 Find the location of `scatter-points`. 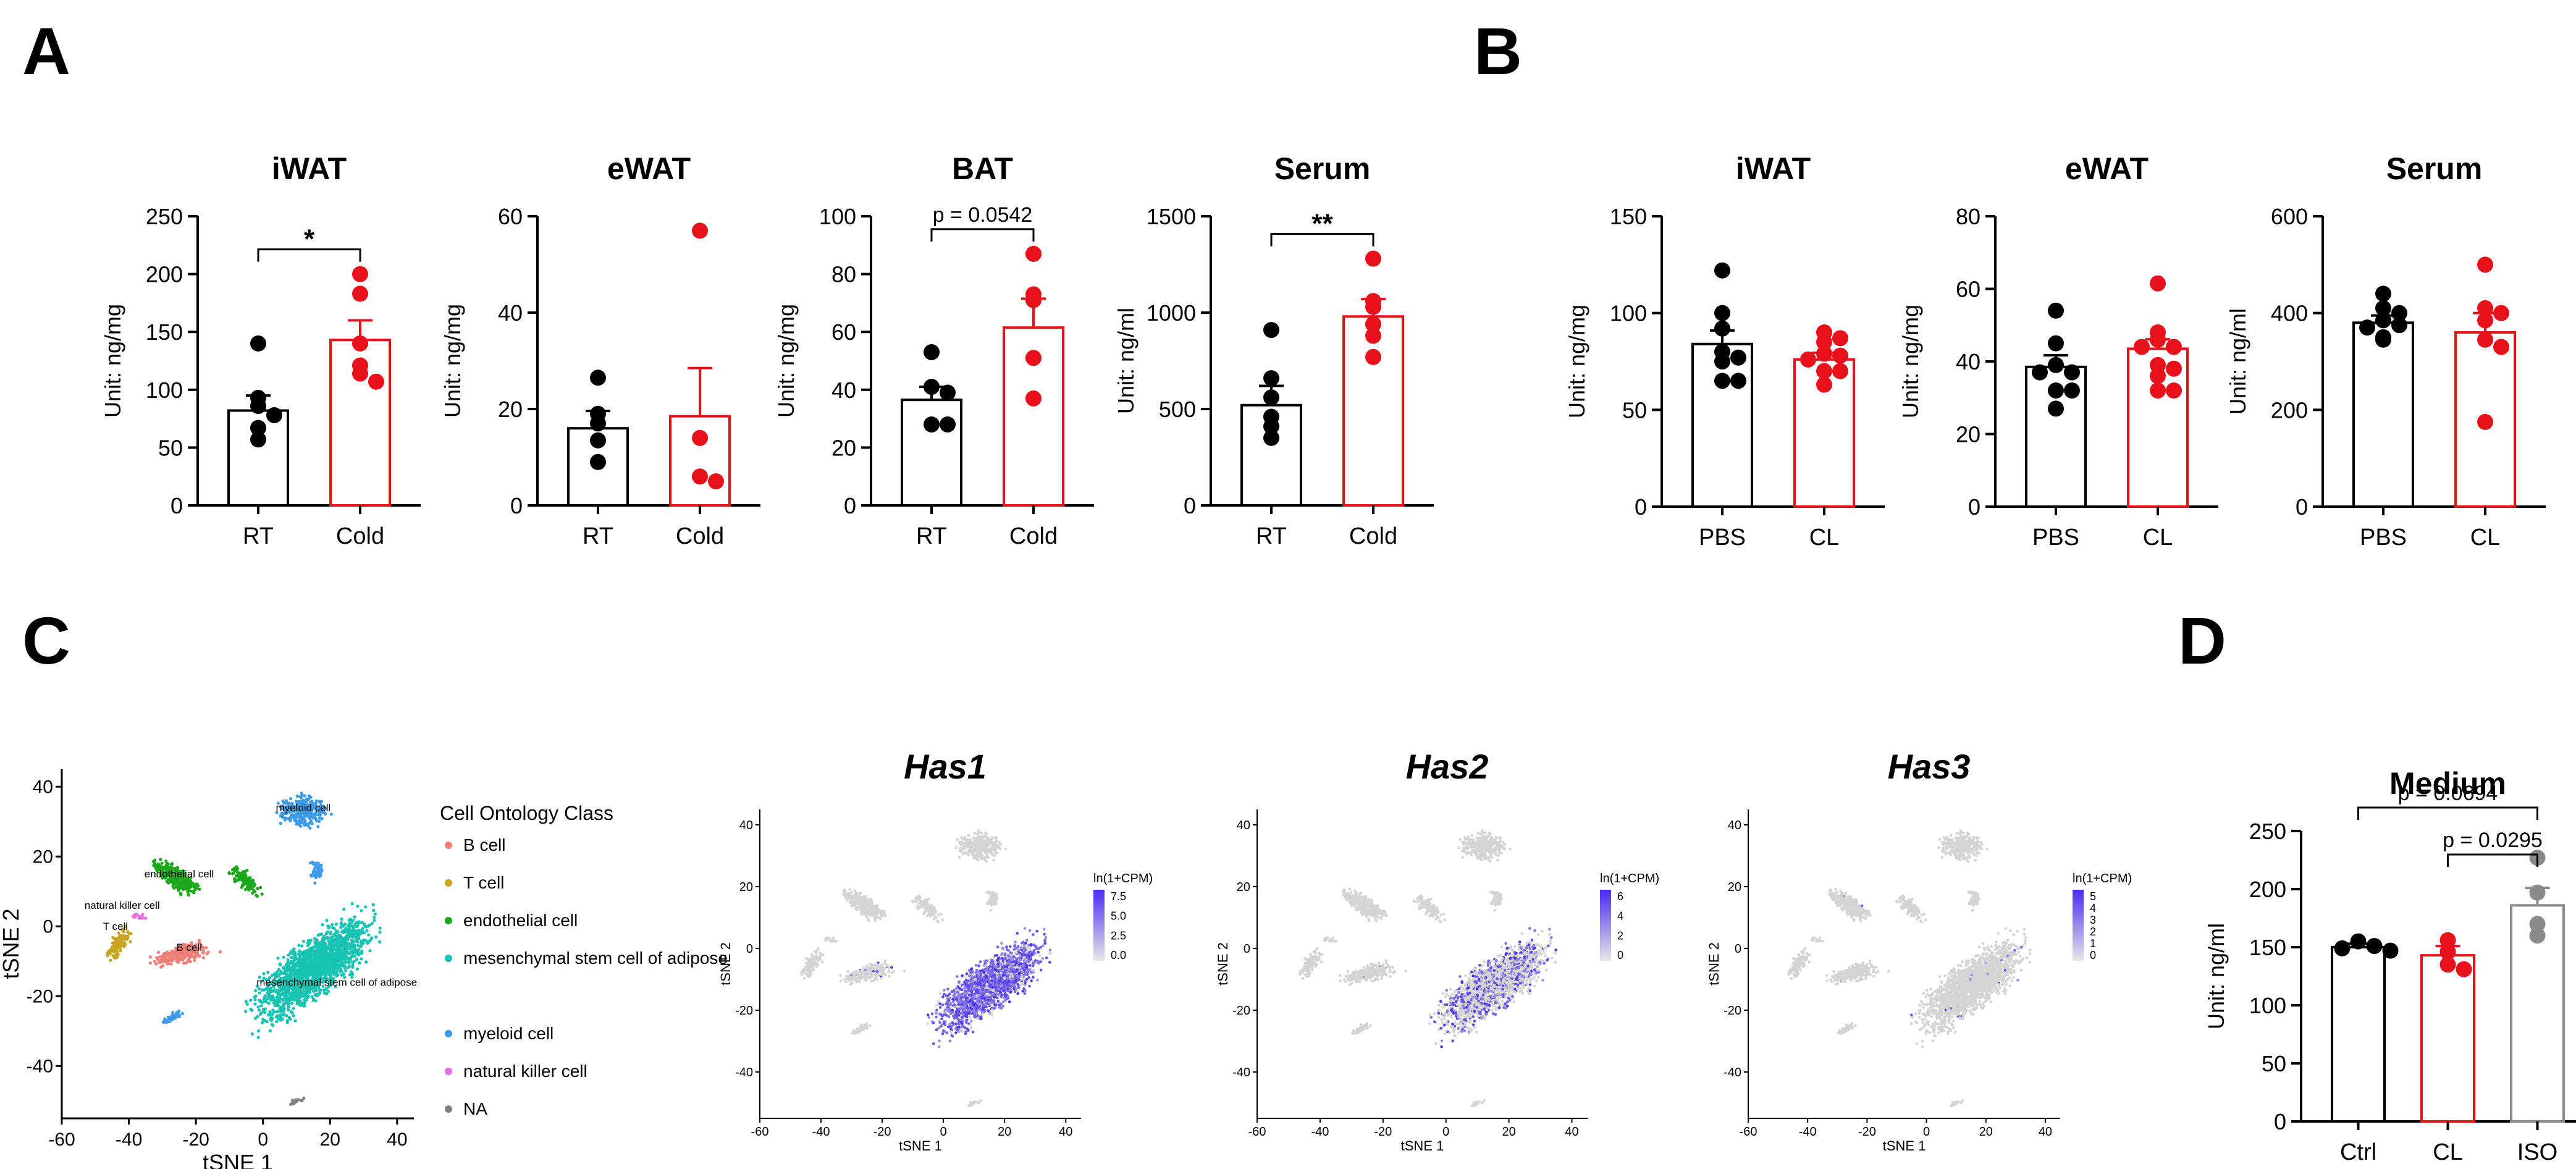

scatter-points is located at coordinates (926, 968).